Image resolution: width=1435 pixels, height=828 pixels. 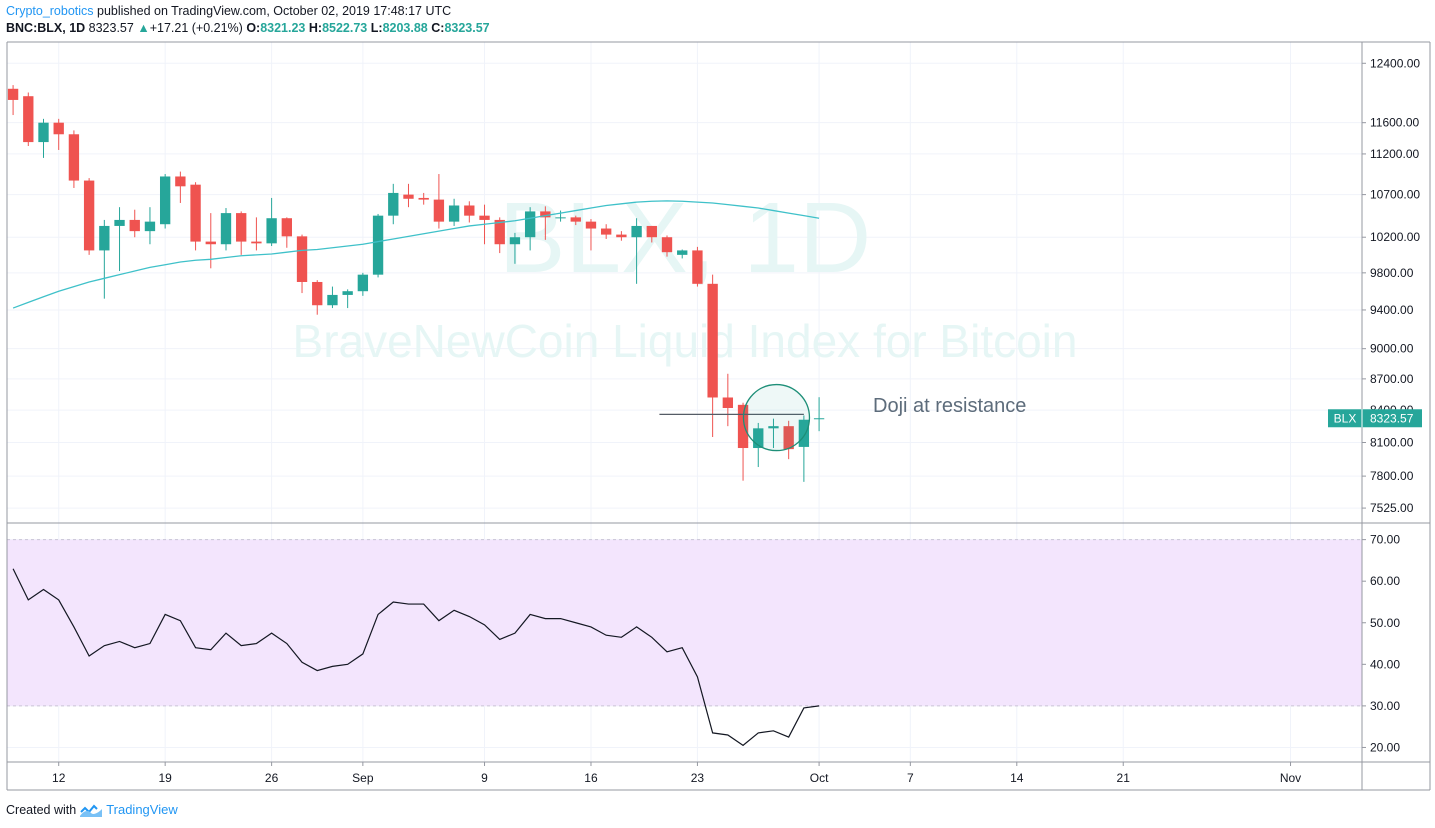 I want to click on price-tick-label: 7525.00, so click(x=1392, y=508).